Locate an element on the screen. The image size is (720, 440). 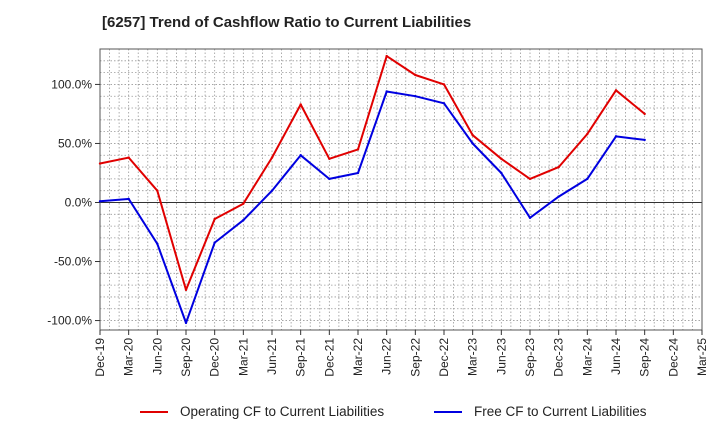
legend-swatch-operating-cf is located at coordinates (154, 411).